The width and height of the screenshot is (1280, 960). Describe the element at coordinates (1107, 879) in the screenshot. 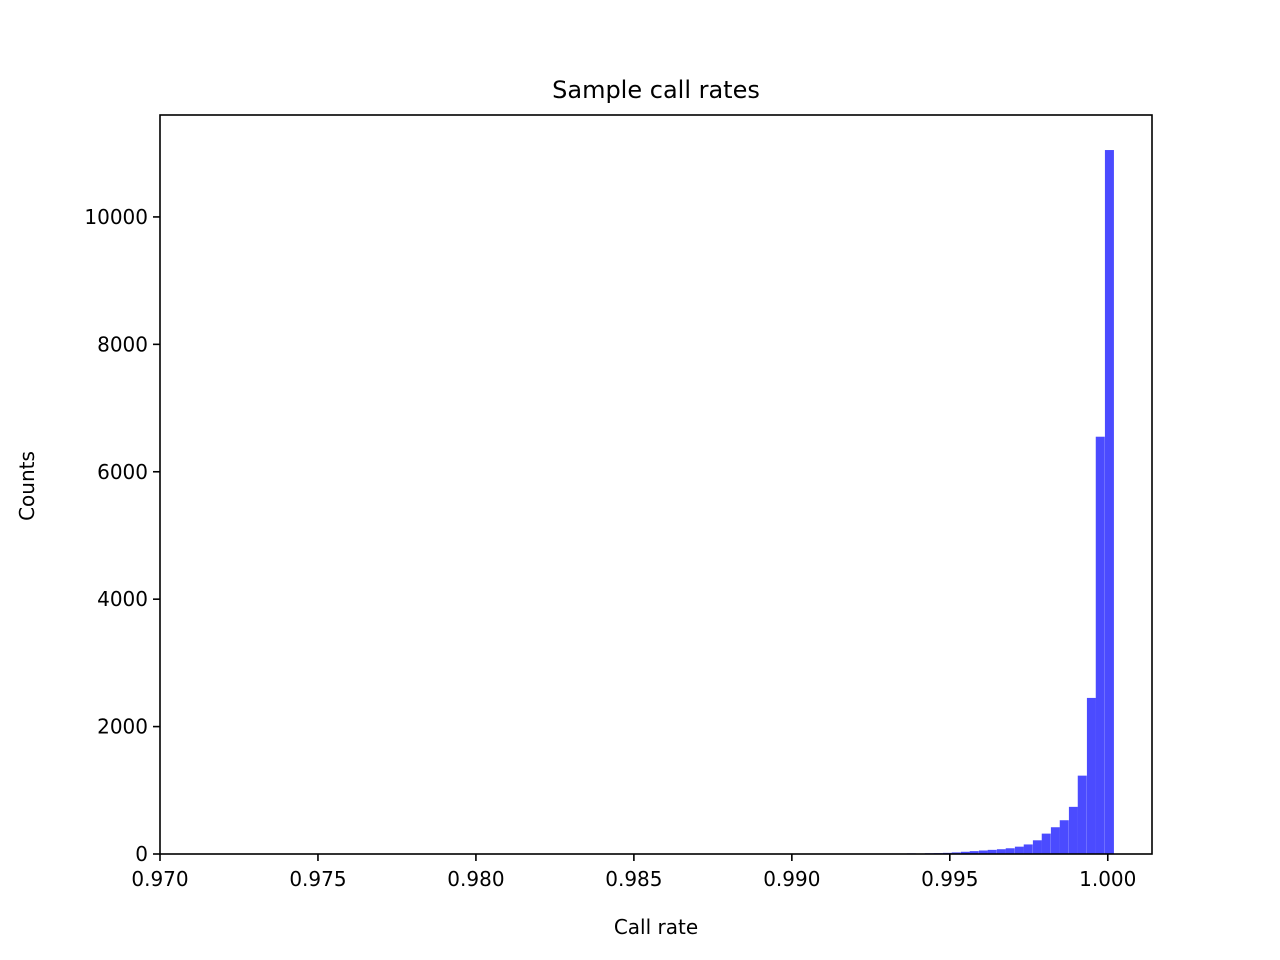

I see `x-tick-label: 1.000` at that location.